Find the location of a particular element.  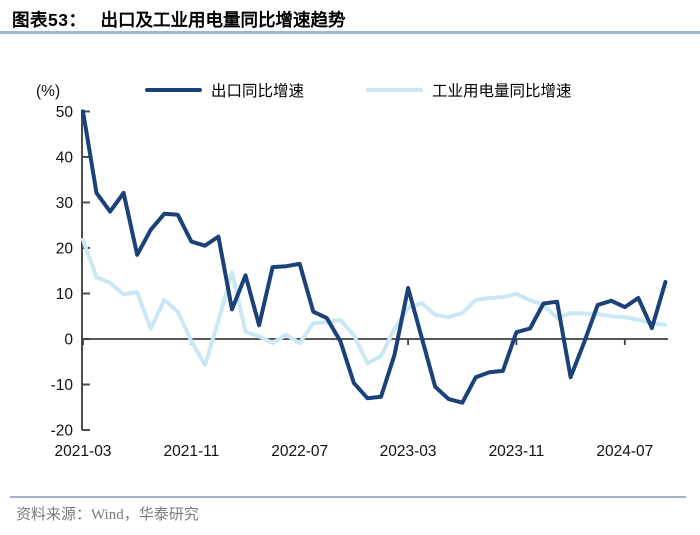

title-divider is located at coordinates (350, 32).